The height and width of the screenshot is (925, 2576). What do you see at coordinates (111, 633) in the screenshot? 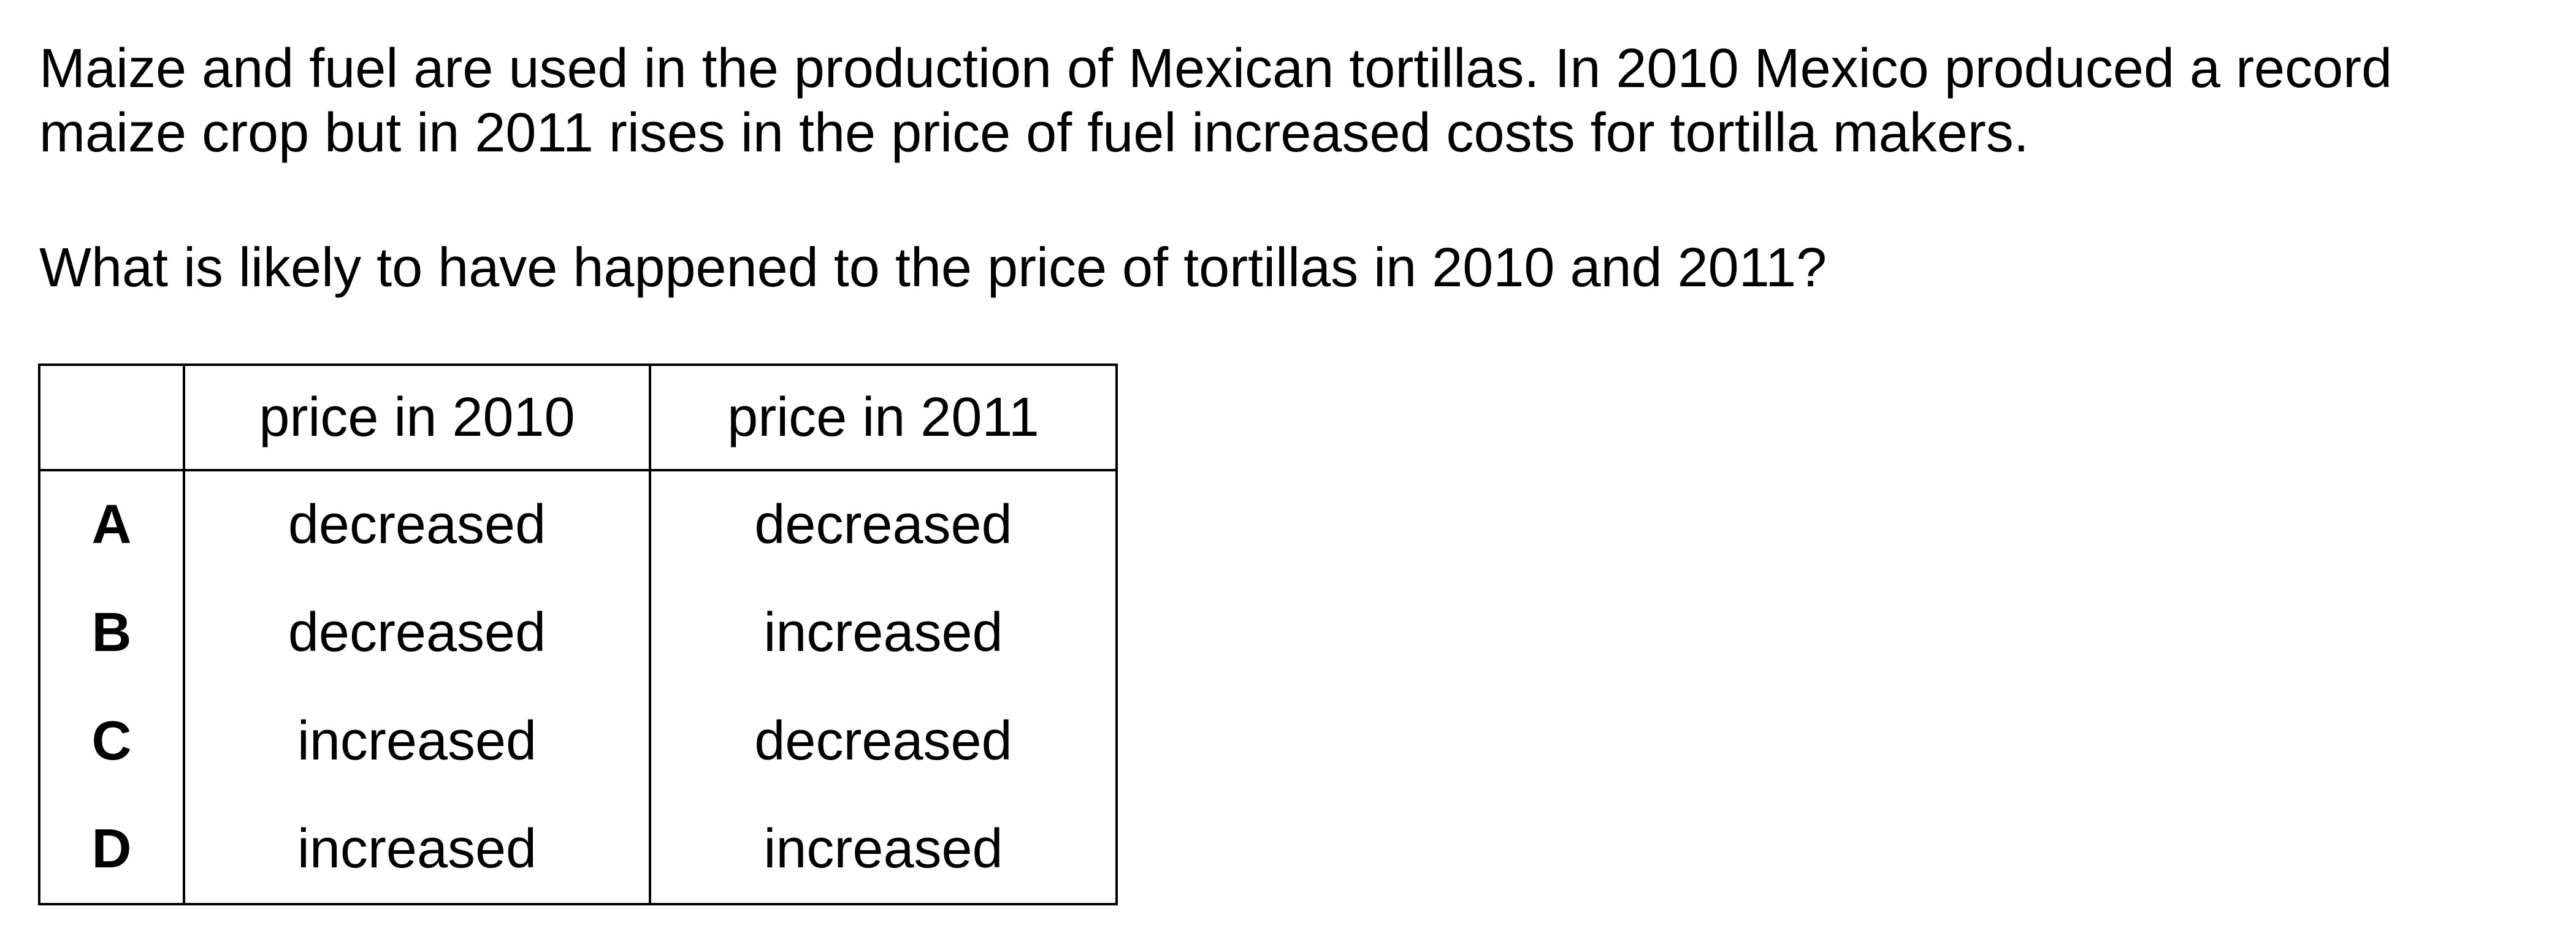
I see `option-letter: B` at bounding box center [111, 633].